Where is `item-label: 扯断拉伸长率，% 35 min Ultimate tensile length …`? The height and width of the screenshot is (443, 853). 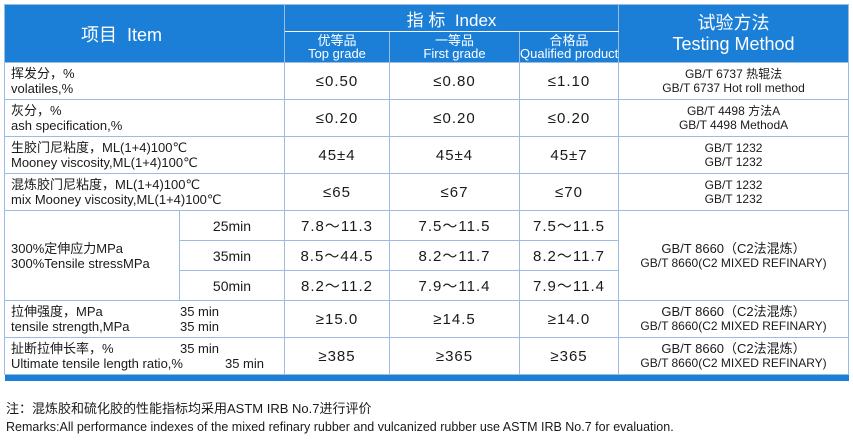 item-label: 扯断拉伸长率，% 35 min Ultimate tensile length … is located at coordinates (144, 356).